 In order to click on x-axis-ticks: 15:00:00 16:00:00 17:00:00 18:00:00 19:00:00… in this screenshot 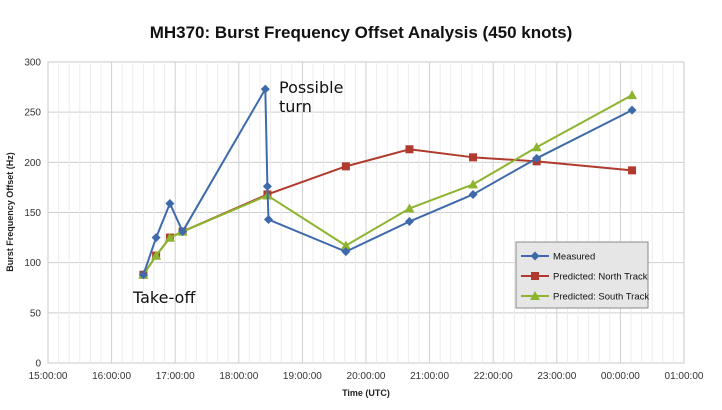, I will do `click(366, 376)`.